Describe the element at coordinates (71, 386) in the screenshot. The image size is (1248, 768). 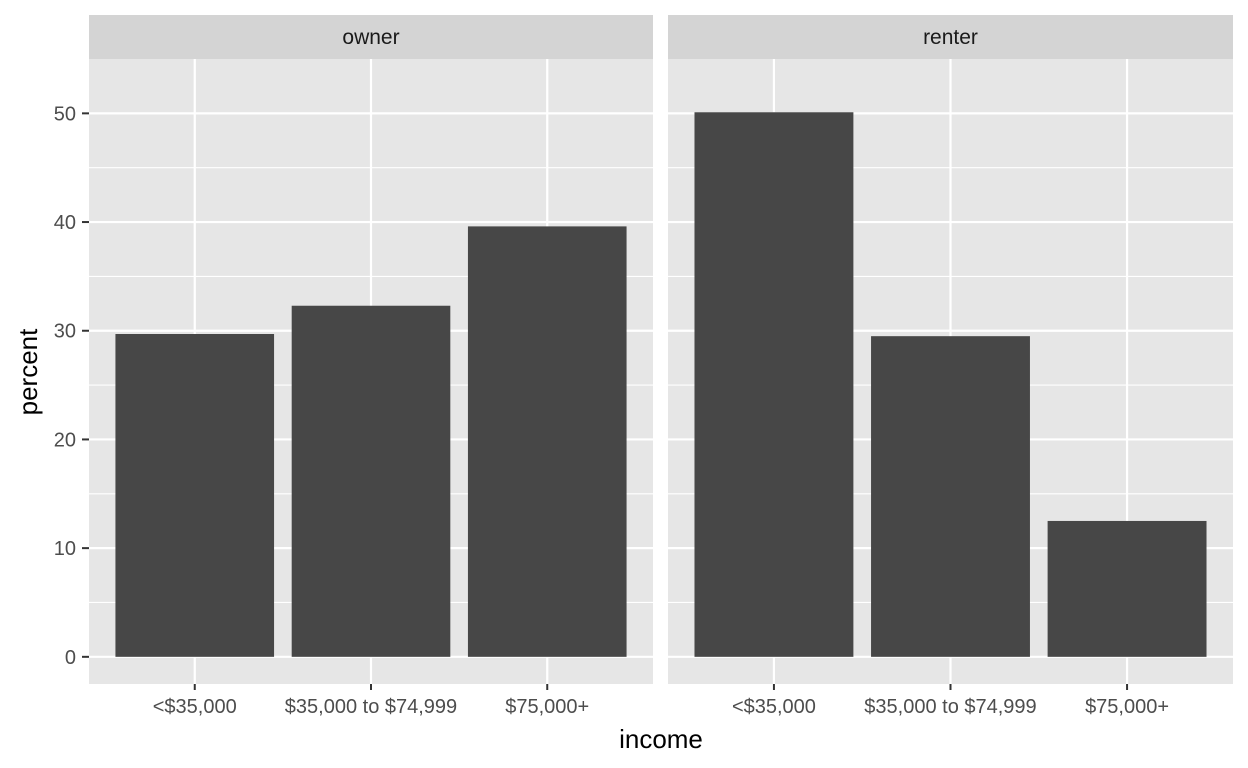
I see `y-axis: 0 10 20 30 40 50` at that location.